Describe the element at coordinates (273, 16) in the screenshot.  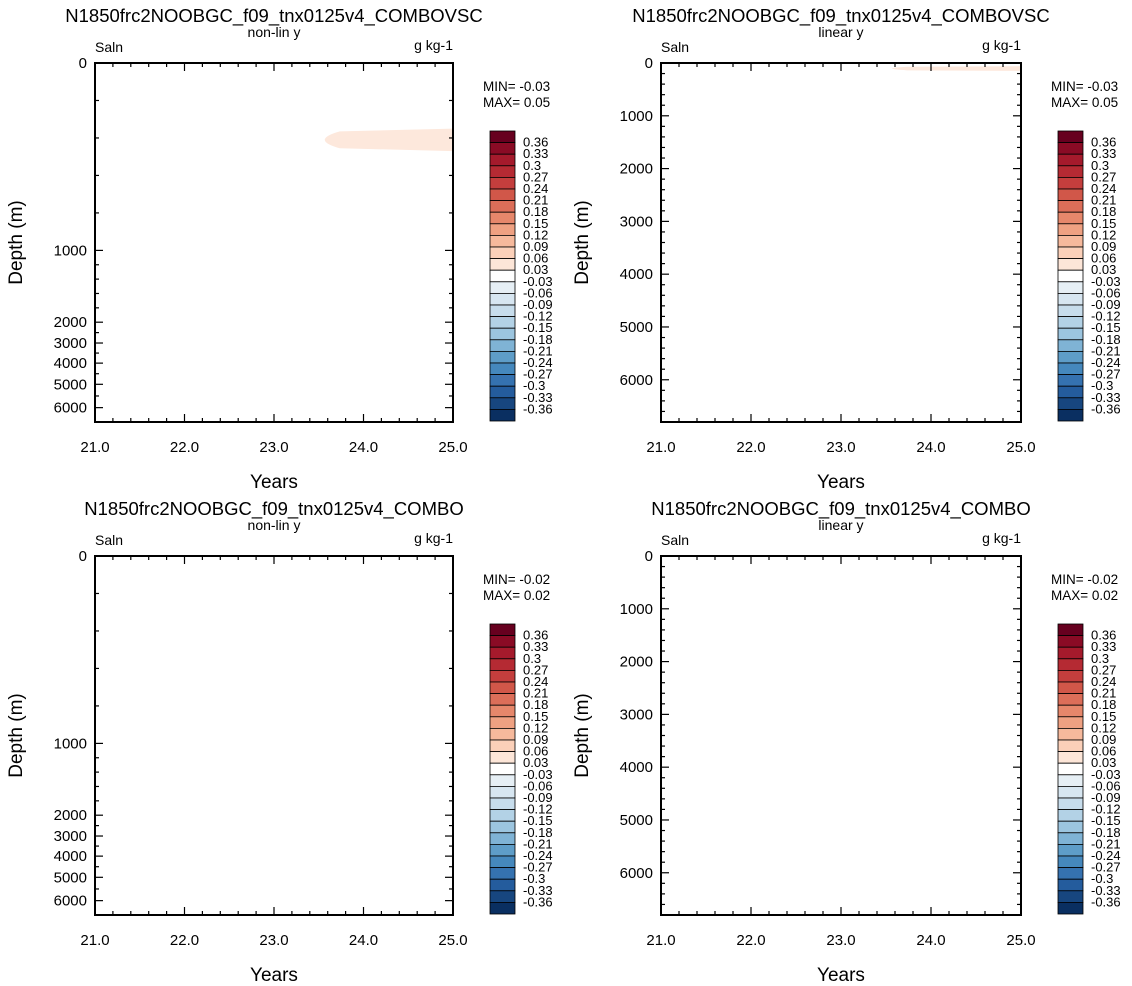
I see `chart-title: N1850frc2NOOBGC_f09_tnx0125v4_COMBOVSC` at that location.